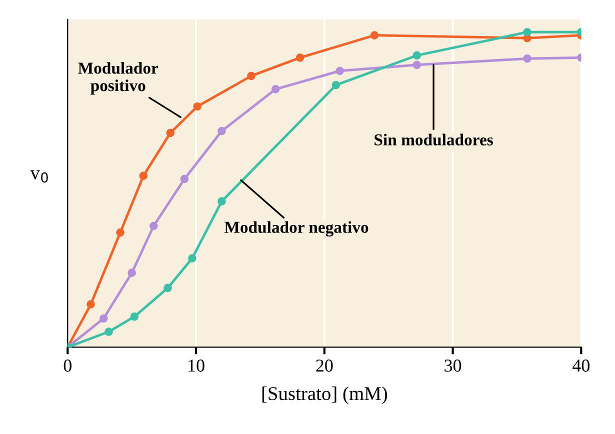 The height and width of the screenshot is (434, 615). What do you see at coordinates (196, 366) in the screenshot?
I see `x-tick-label: 10` at bounding box center [196, 366].